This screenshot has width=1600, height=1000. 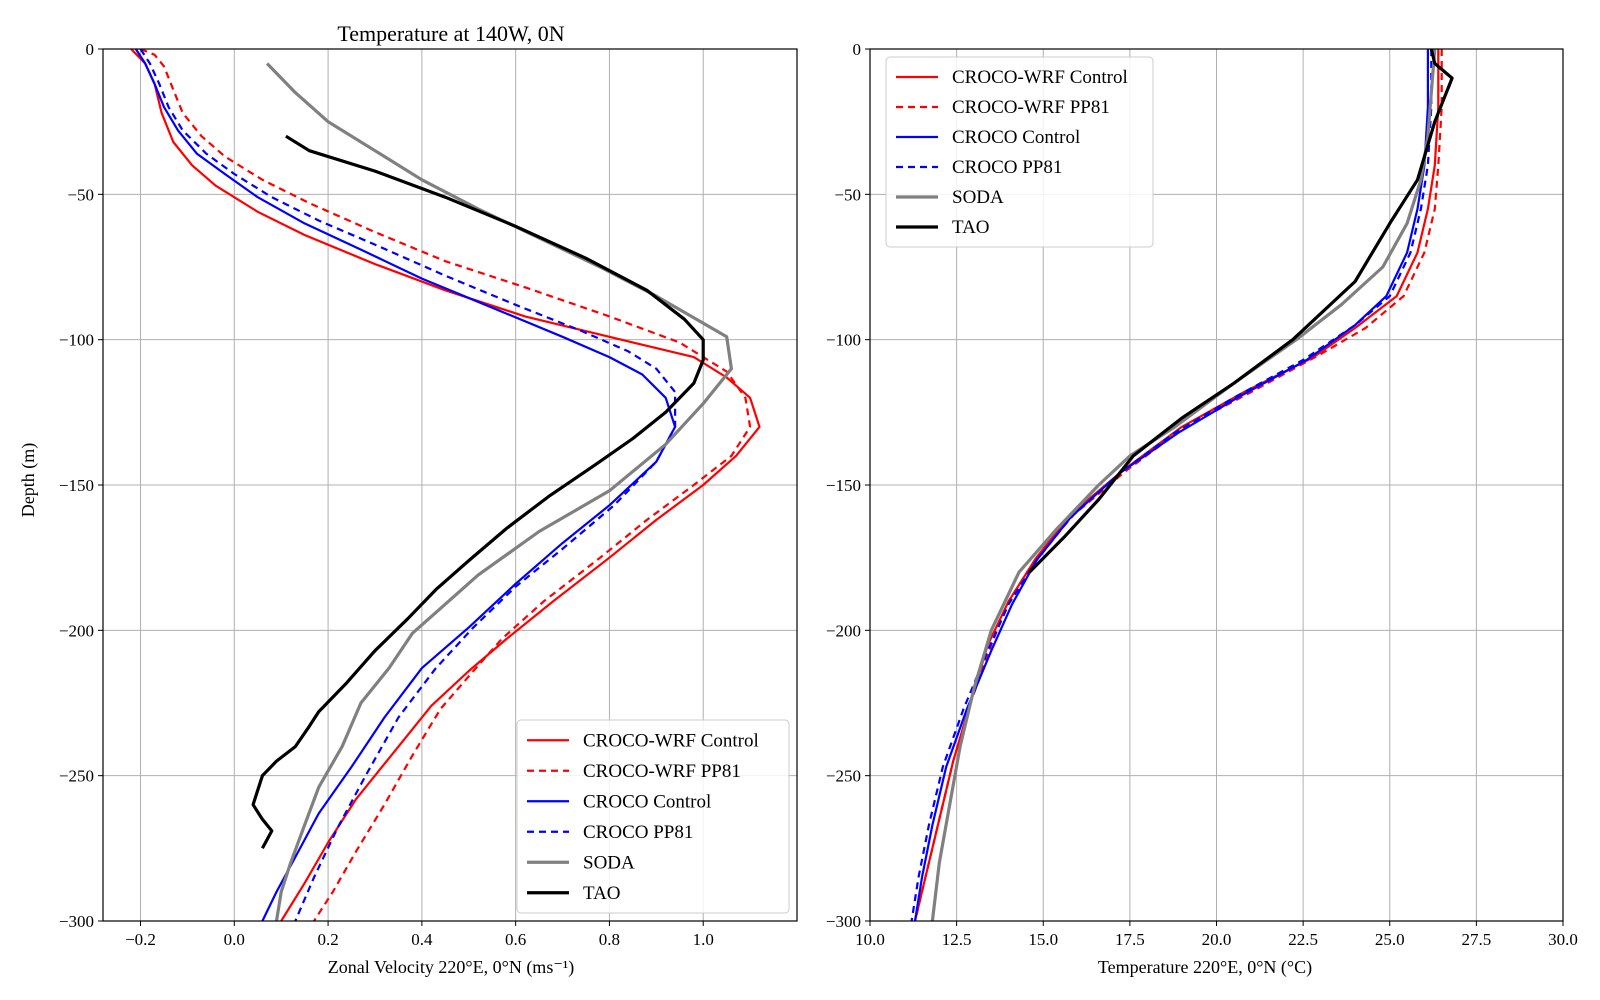 What do you see at coordinates (1205, 967) in the screenshot?
I see `x-axis-label: Temperature 220°E, 0°N (°C)` at bounding box center [1205, 967].